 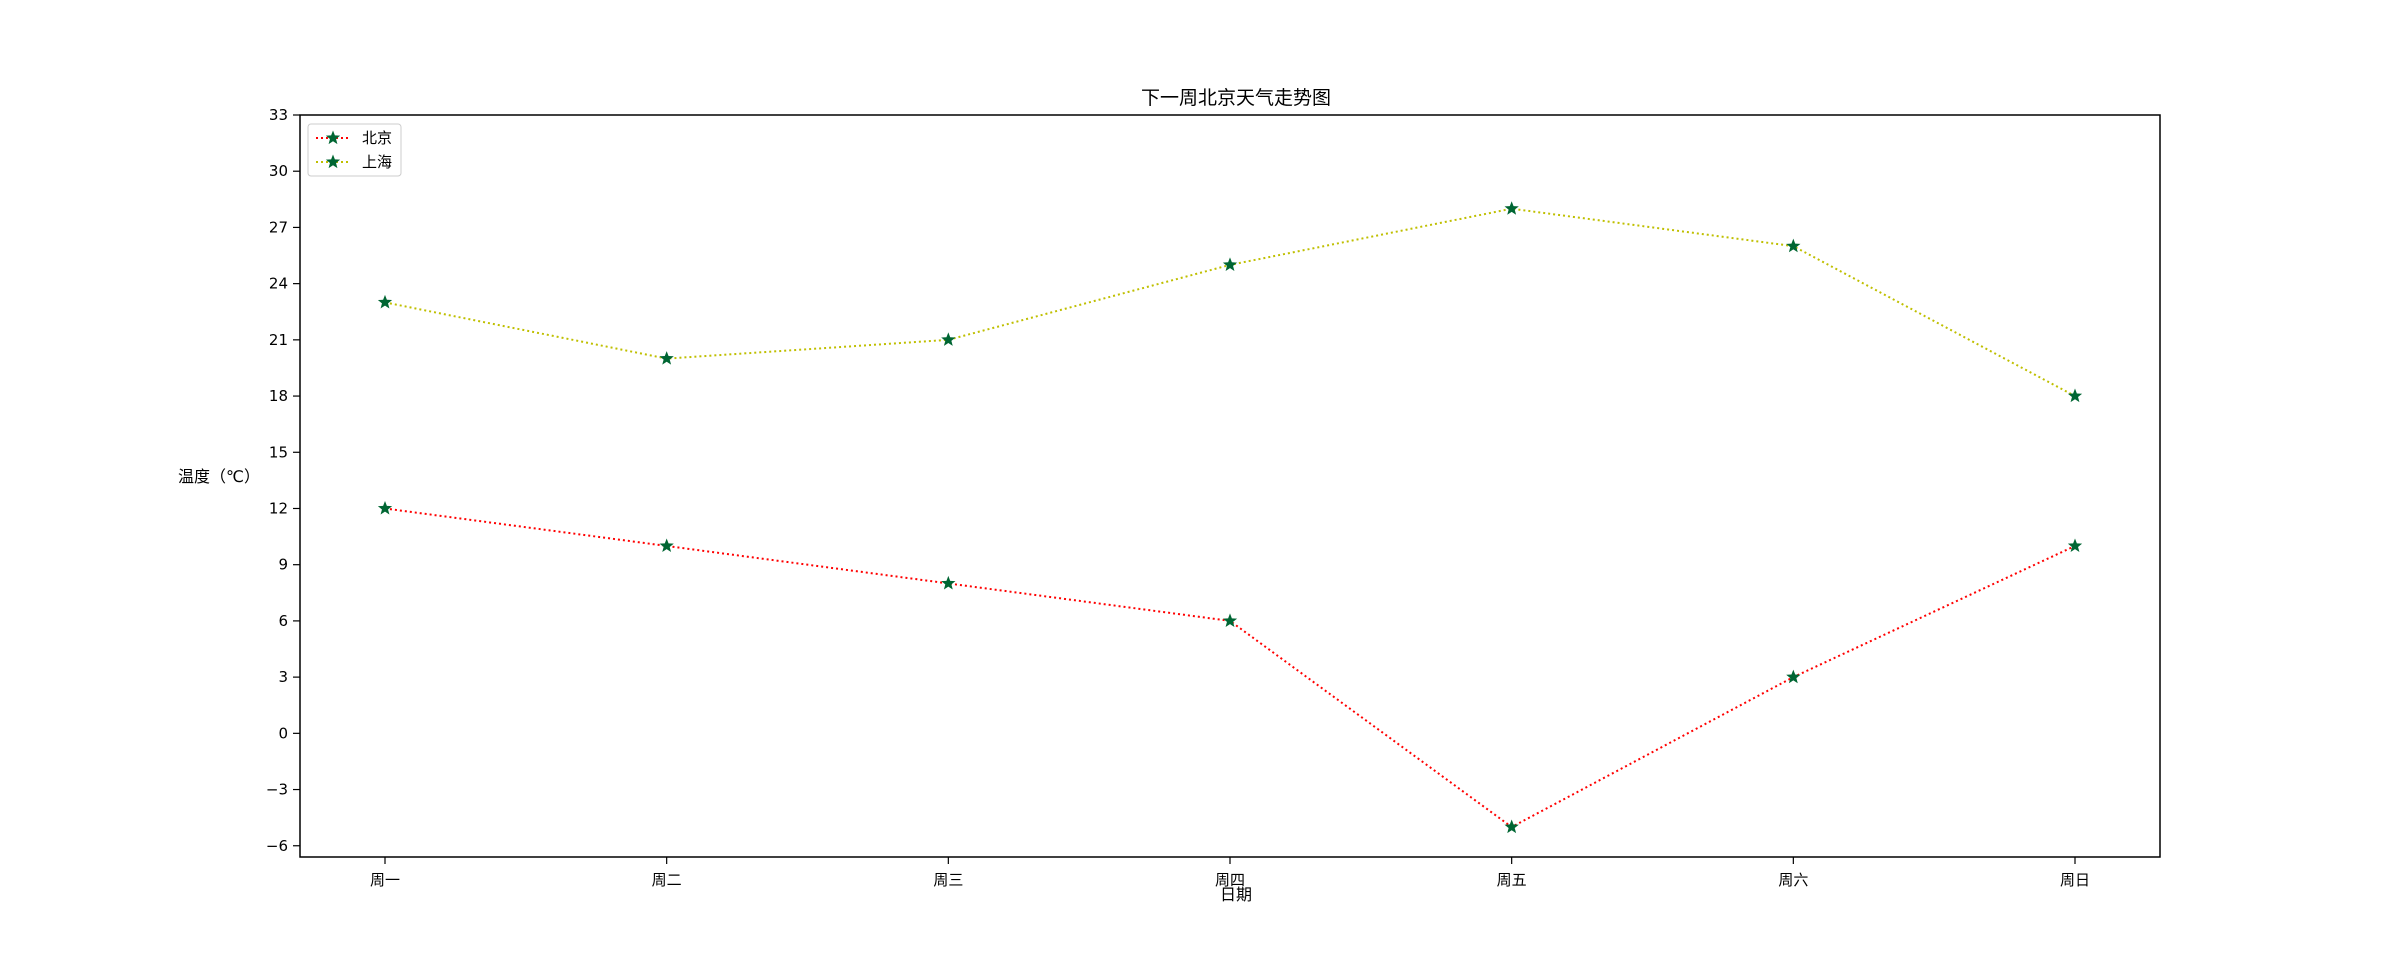 What do you see at coordinates (377, 138) in the screenshot?
I see `legend-label: 北京` at bounding box center [377, 138].